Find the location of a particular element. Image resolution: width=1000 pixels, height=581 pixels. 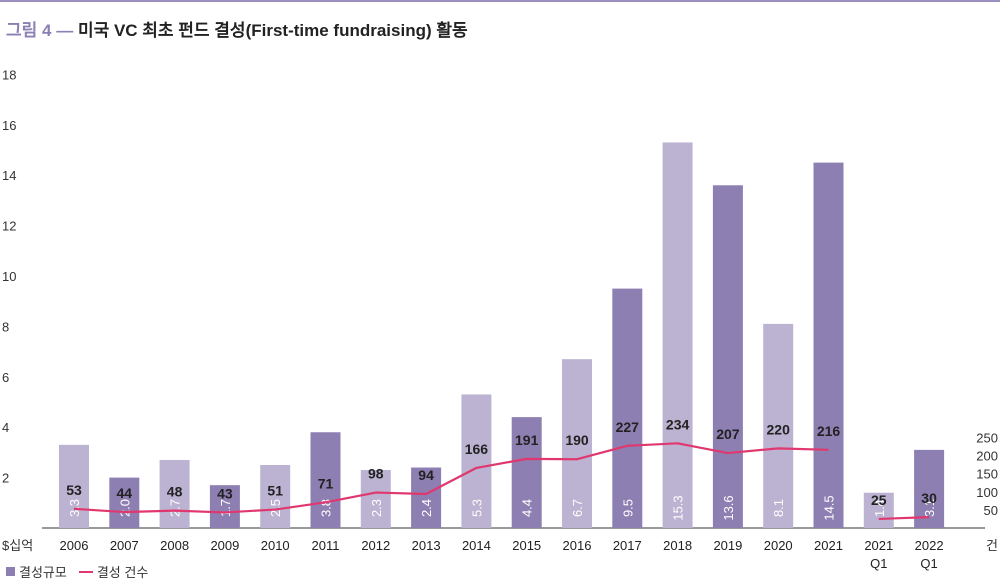

bar-value-label: 2.0 is located at coordinates (124, 508).